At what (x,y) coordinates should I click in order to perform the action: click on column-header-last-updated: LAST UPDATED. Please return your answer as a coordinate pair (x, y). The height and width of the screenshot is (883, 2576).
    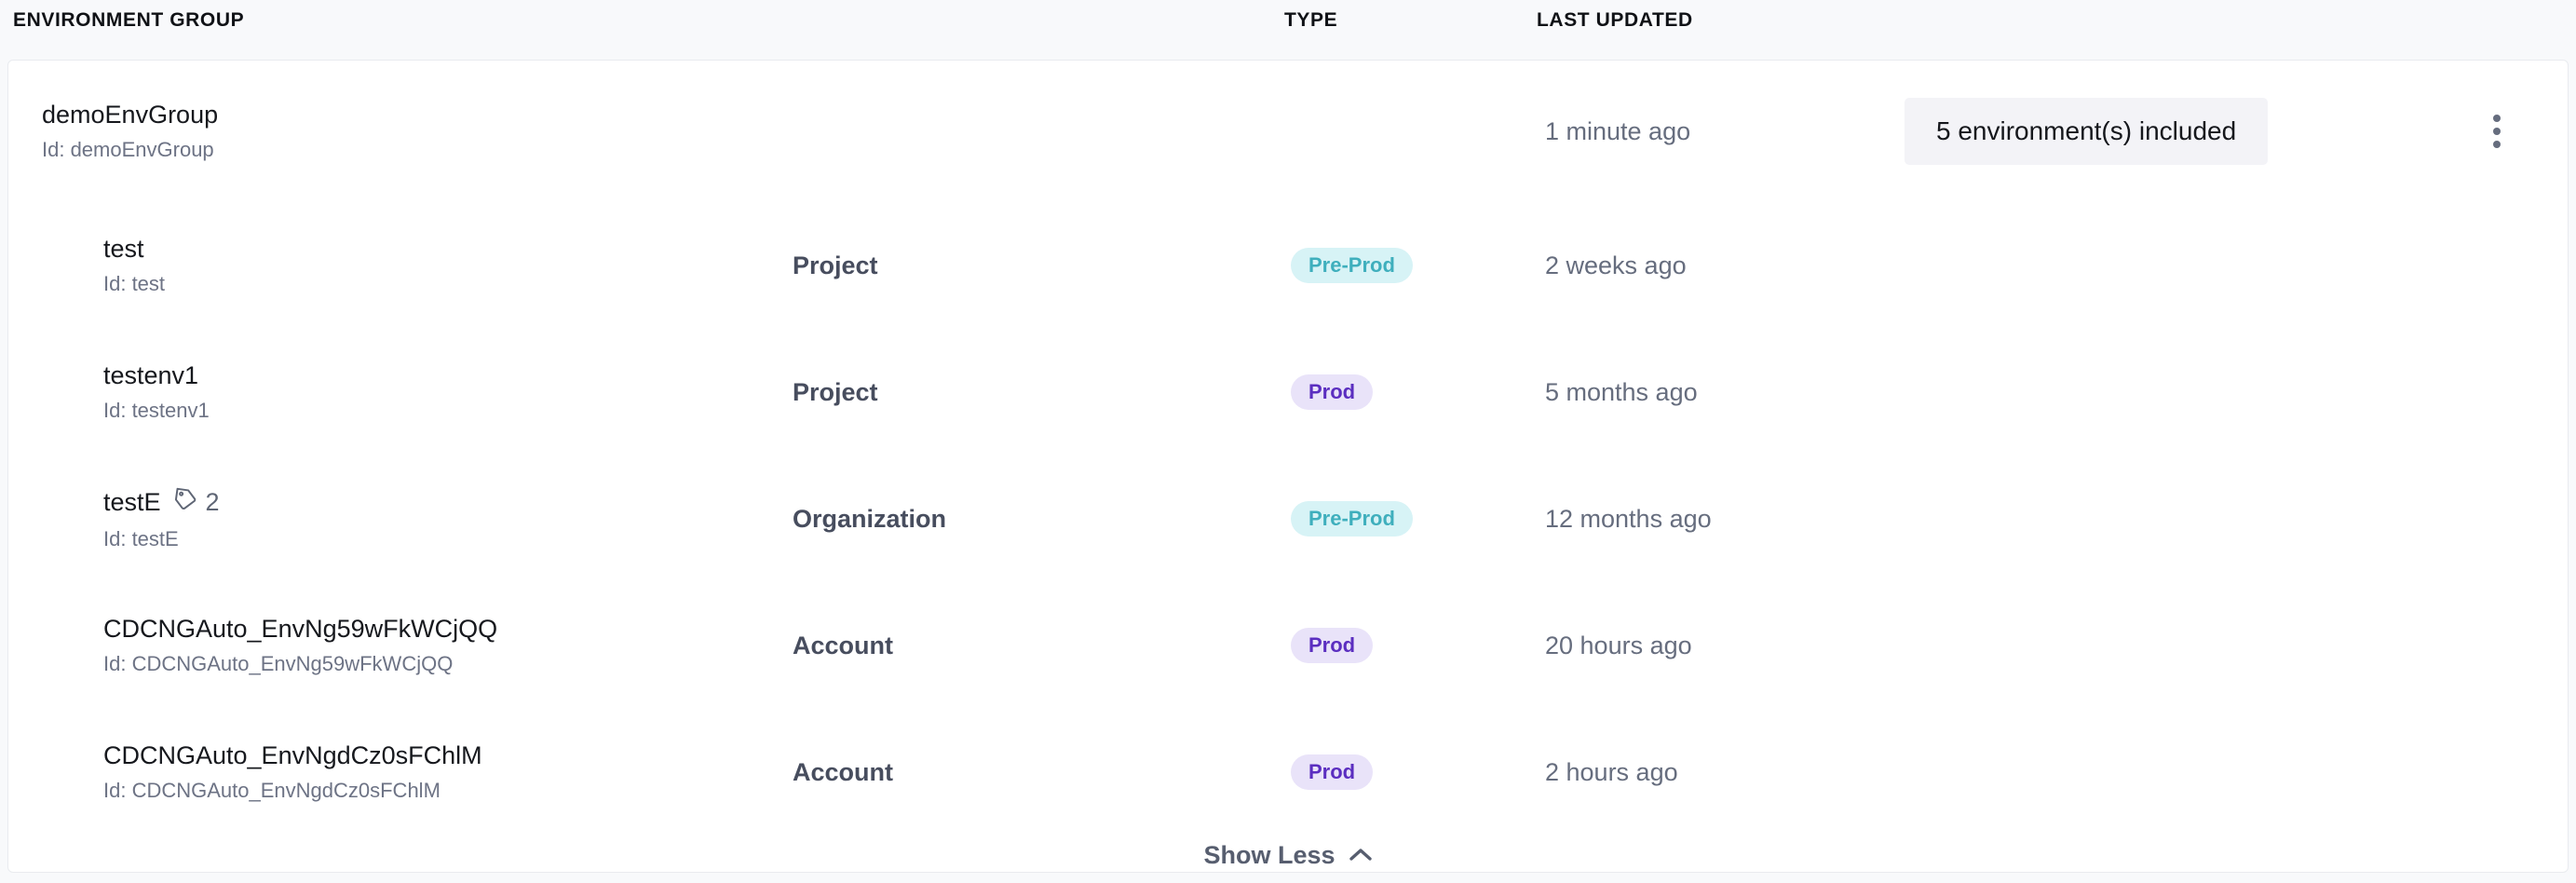
    Looking at the image, I should click on (1615, 20).